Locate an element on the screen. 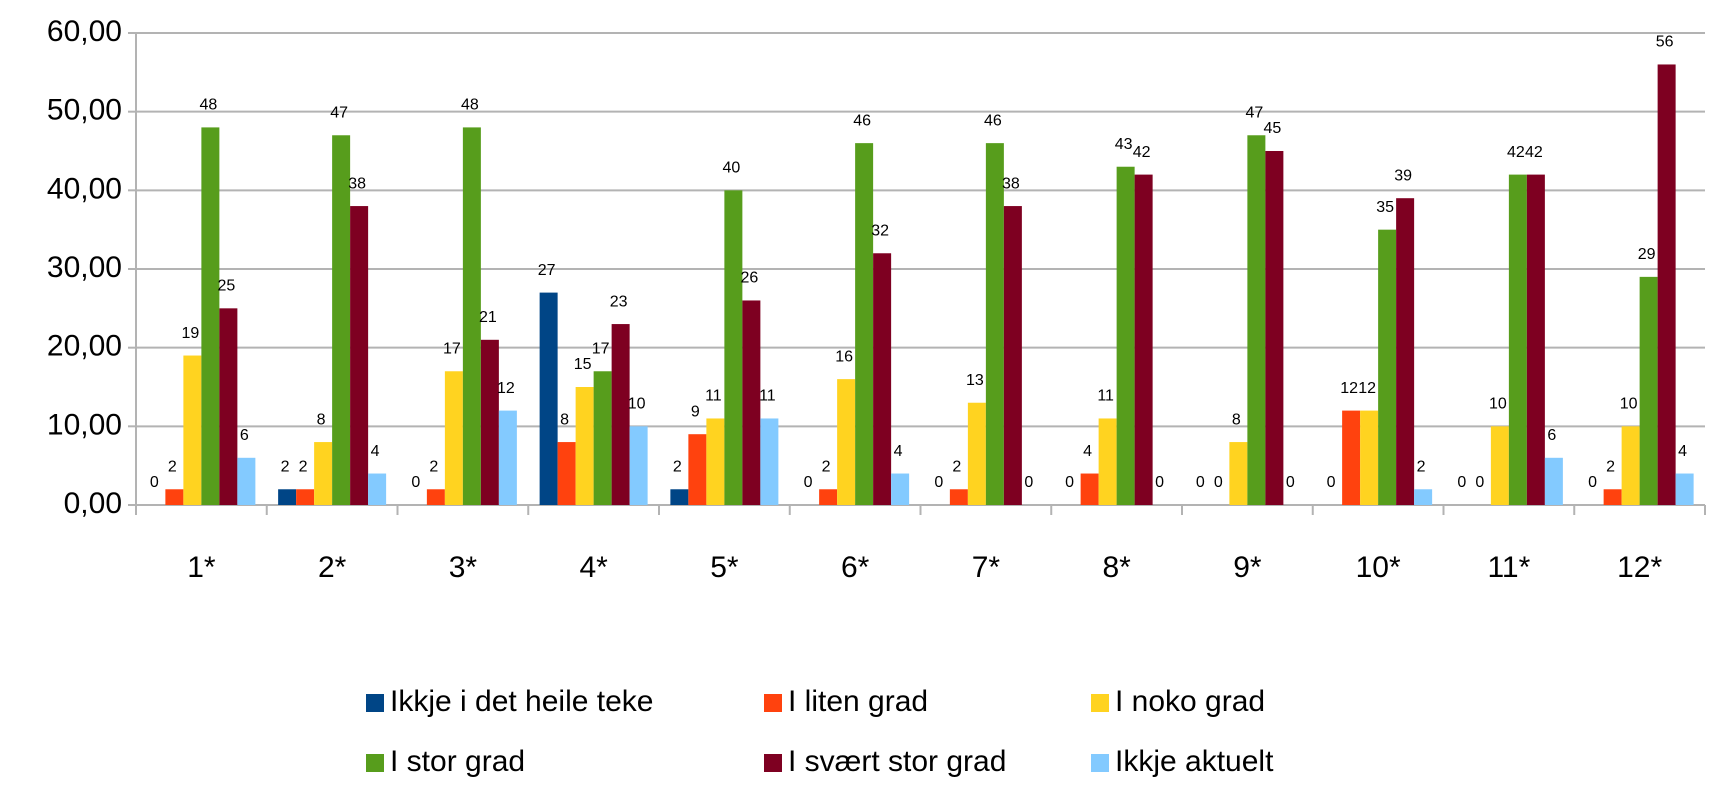 Image resolution: width=1711 pixels, height=788 pixels. data-label: 38 is located at coordinates (357, 183).